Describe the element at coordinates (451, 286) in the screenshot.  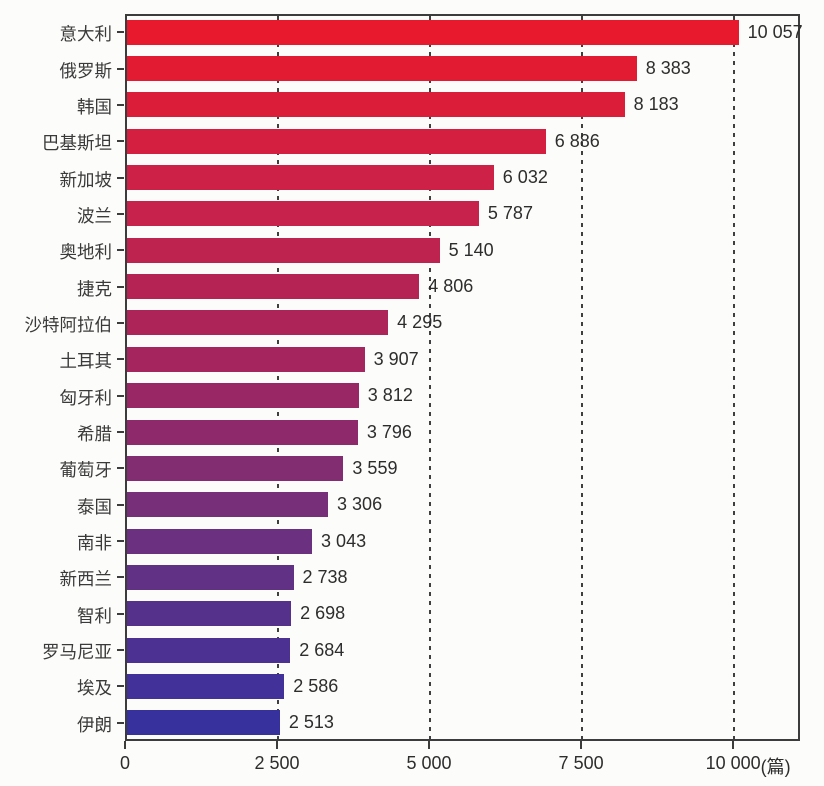
I see `bar-value-label: 4 806` at that location.